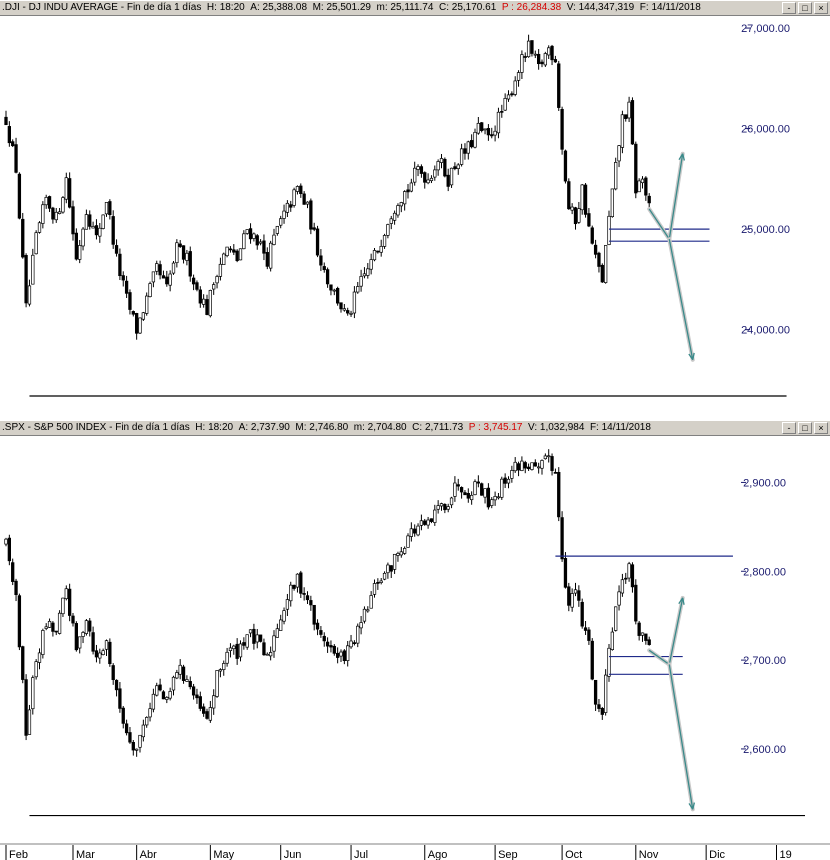  What do you see at coordinates (148, 854) in the screenshot?
I see `x-month-label: Abr` at bounding box center [148, 854].